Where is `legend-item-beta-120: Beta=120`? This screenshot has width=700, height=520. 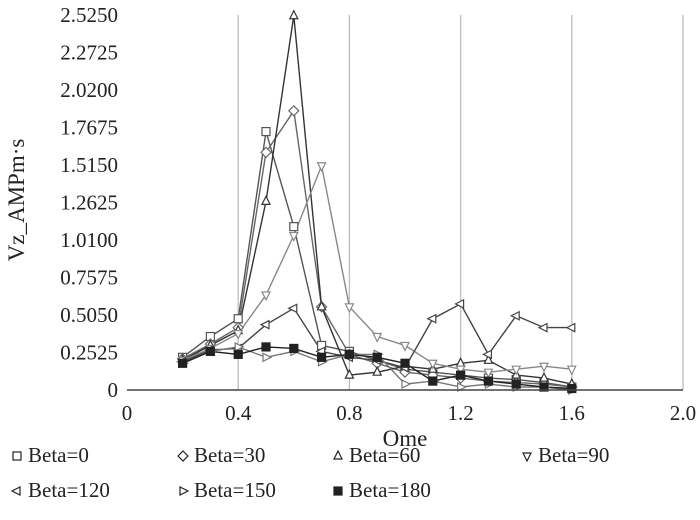
legend-item-beta-120: Beta=120 is located at coordinates (60, 490).